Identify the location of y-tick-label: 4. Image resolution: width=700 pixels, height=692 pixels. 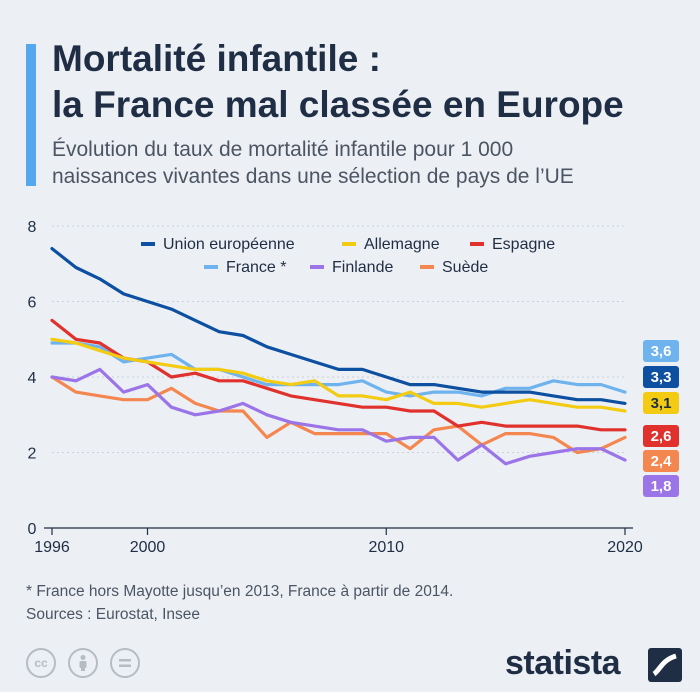
(32, 378).